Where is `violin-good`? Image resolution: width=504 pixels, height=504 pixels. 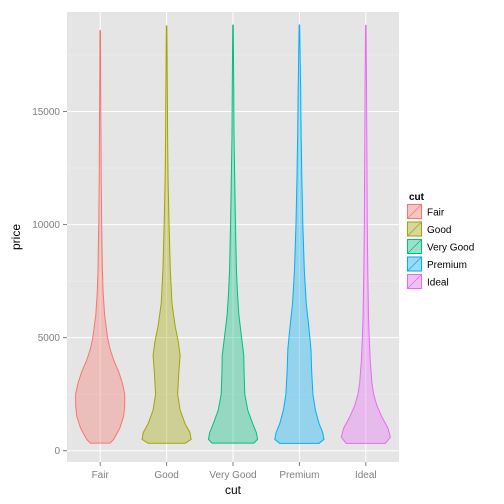 violin-good is located at coordinates (166, 234).